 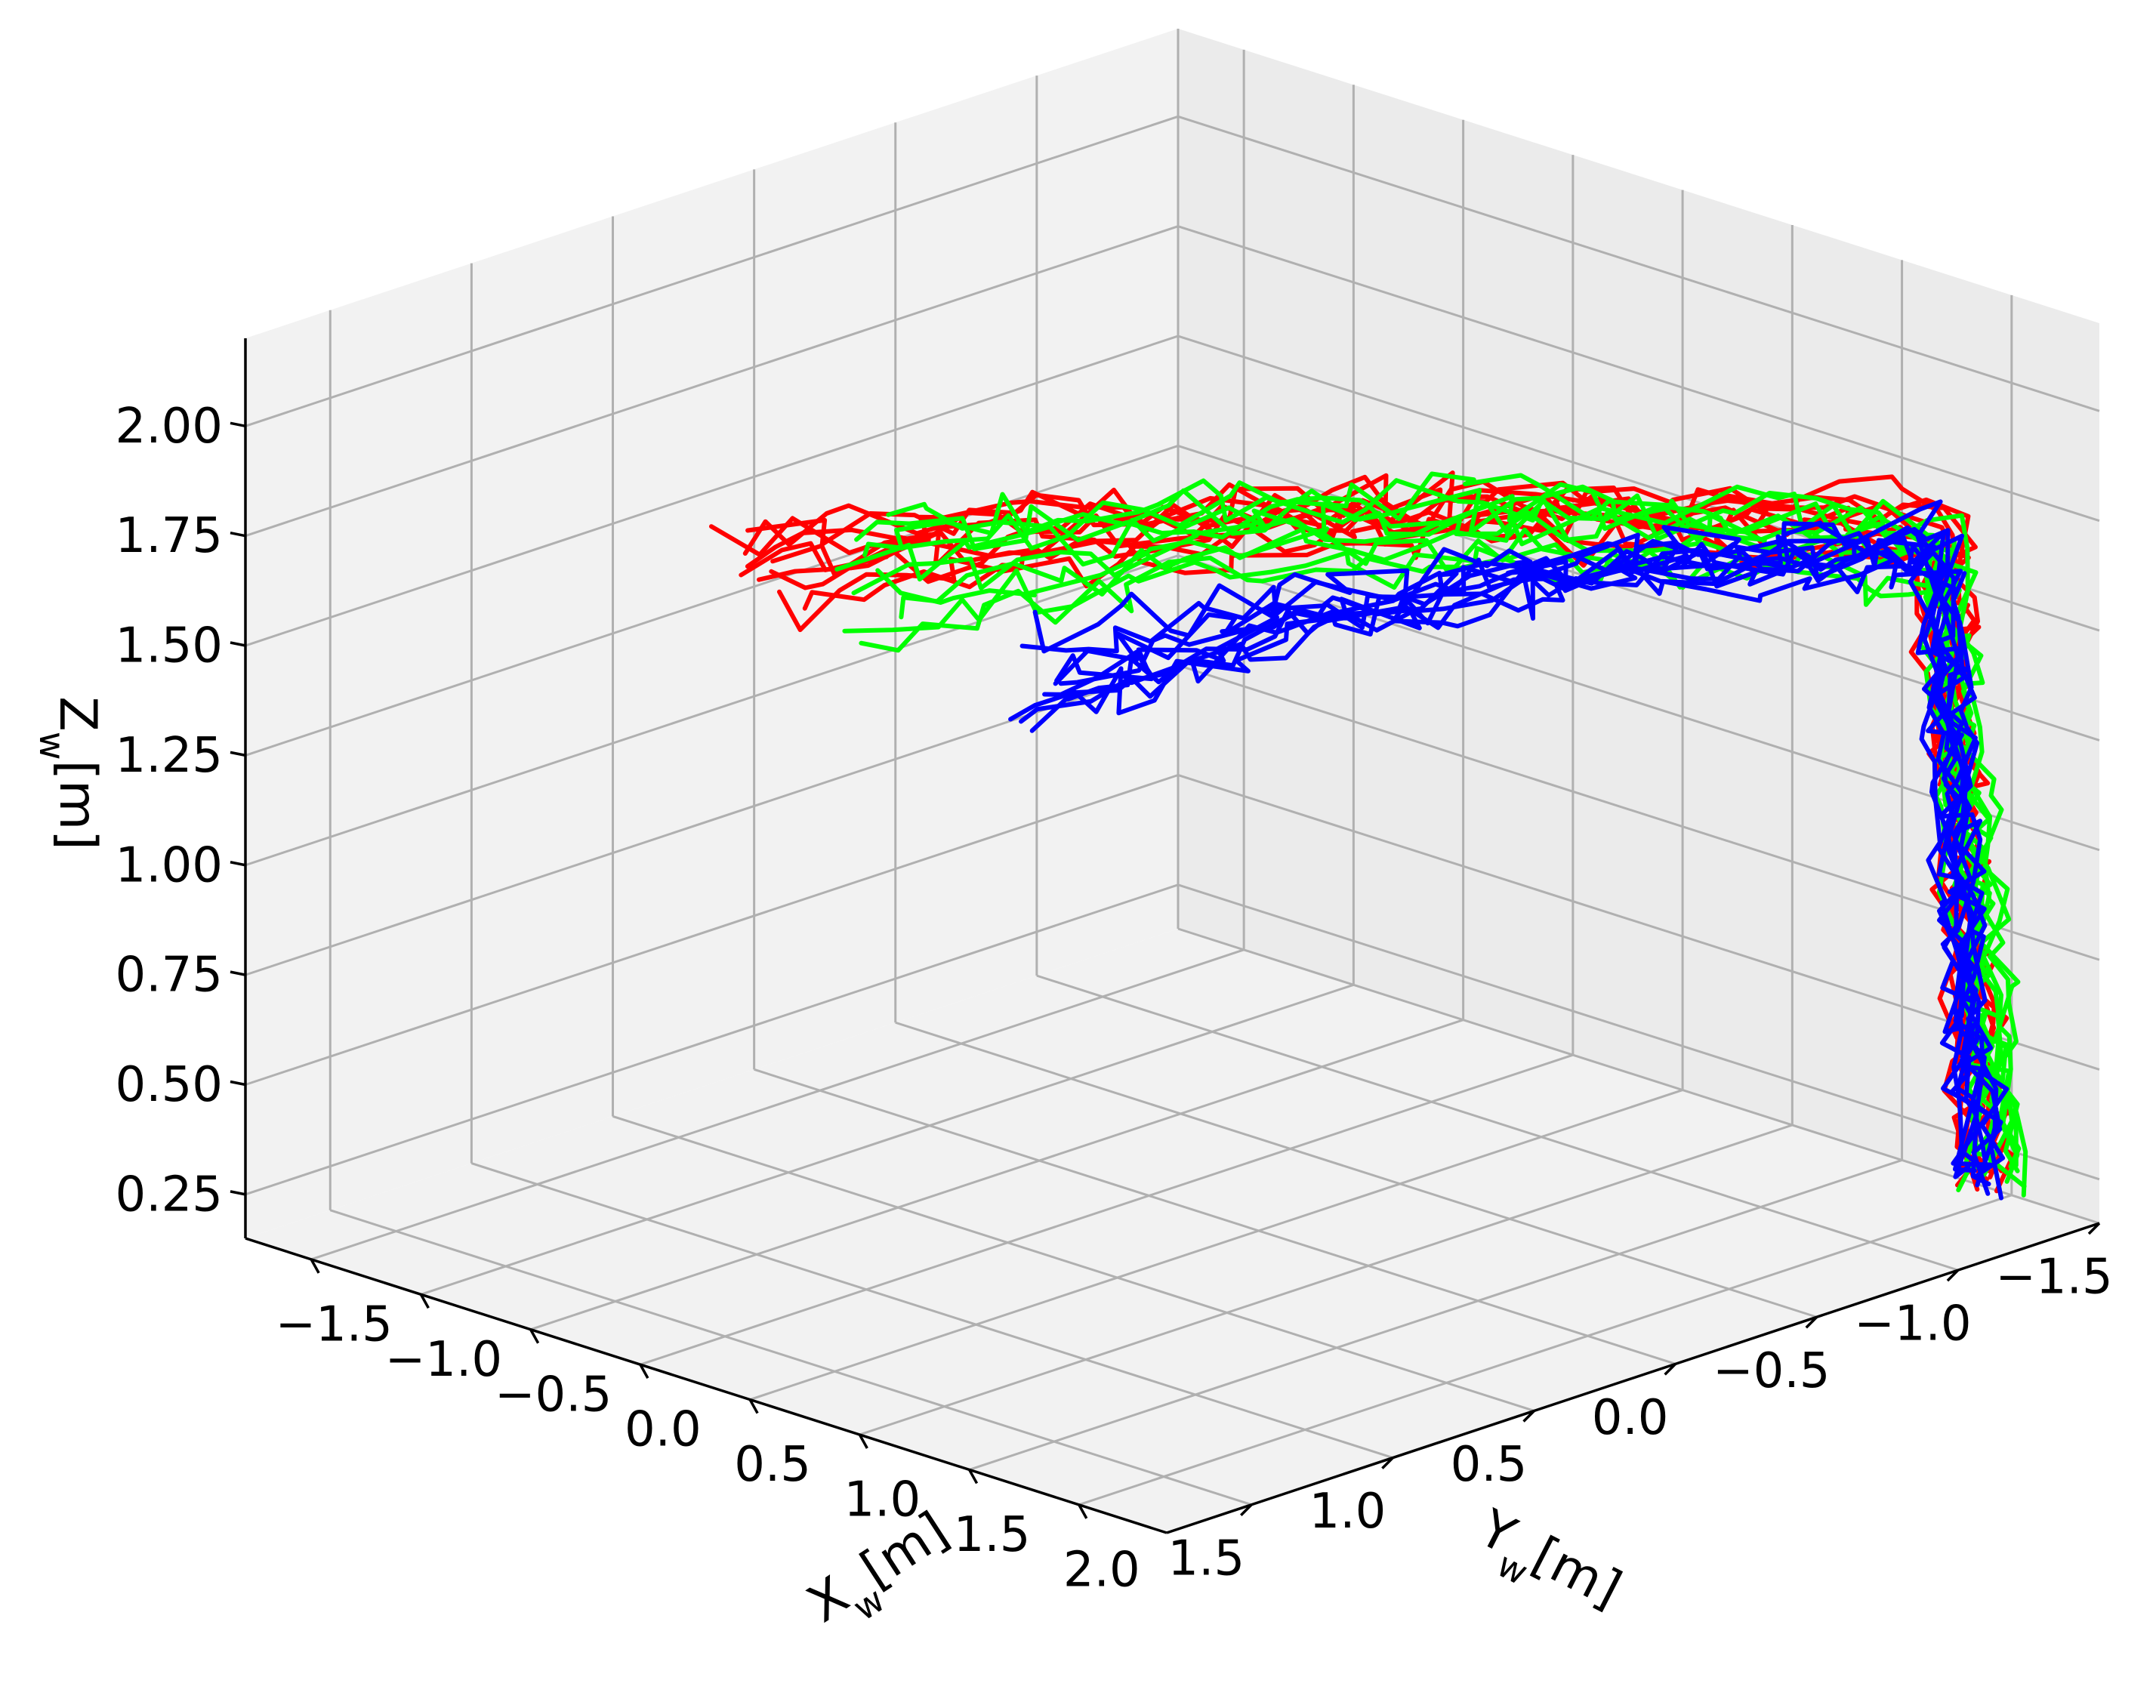 I want to click on x-tick-label: −1.0, so click(x=443, y=1360).